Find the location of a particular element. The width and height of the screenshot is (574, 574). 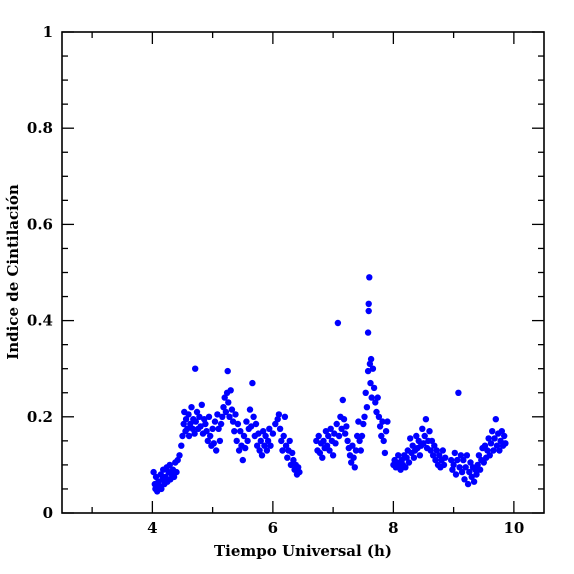

y-tick-label: 0.4 is located at coordinates (40, 321).